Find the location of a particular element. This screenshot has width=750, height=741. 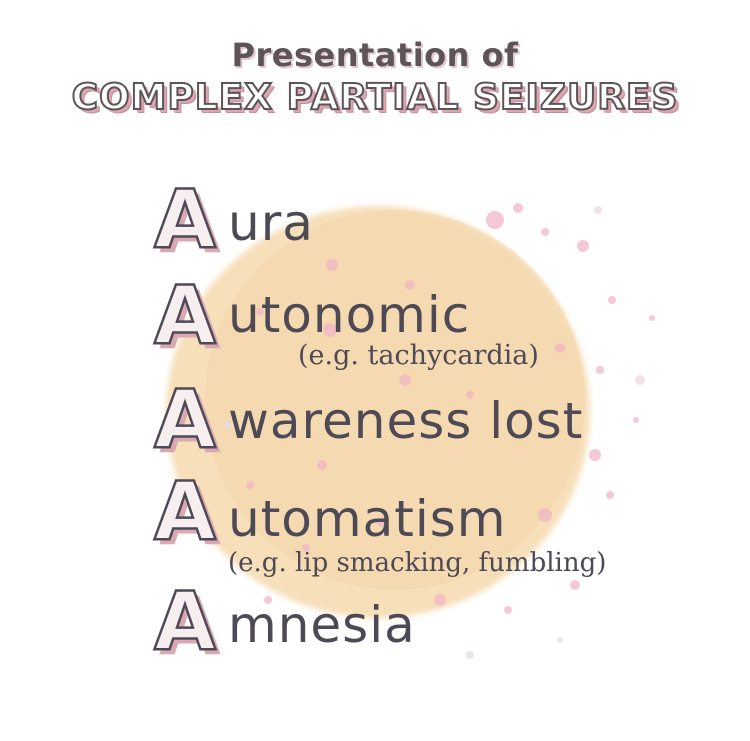

mnemonic-row-awareness-lost: A A wareness lost is located at coordinates (375, 422).